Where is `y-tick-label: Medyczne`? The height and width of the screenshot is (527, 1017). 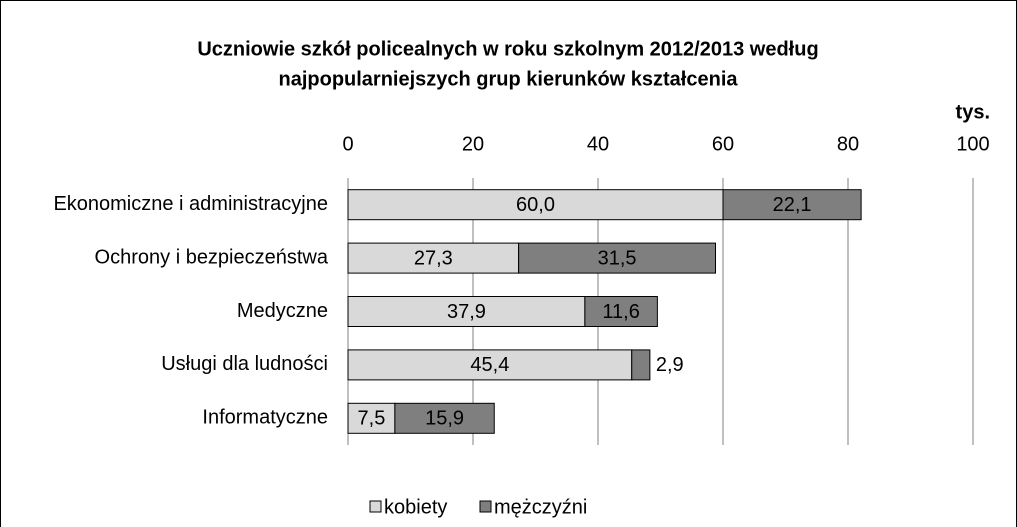 y-tick-label: Medyczne is located at coordinates (282, 311).